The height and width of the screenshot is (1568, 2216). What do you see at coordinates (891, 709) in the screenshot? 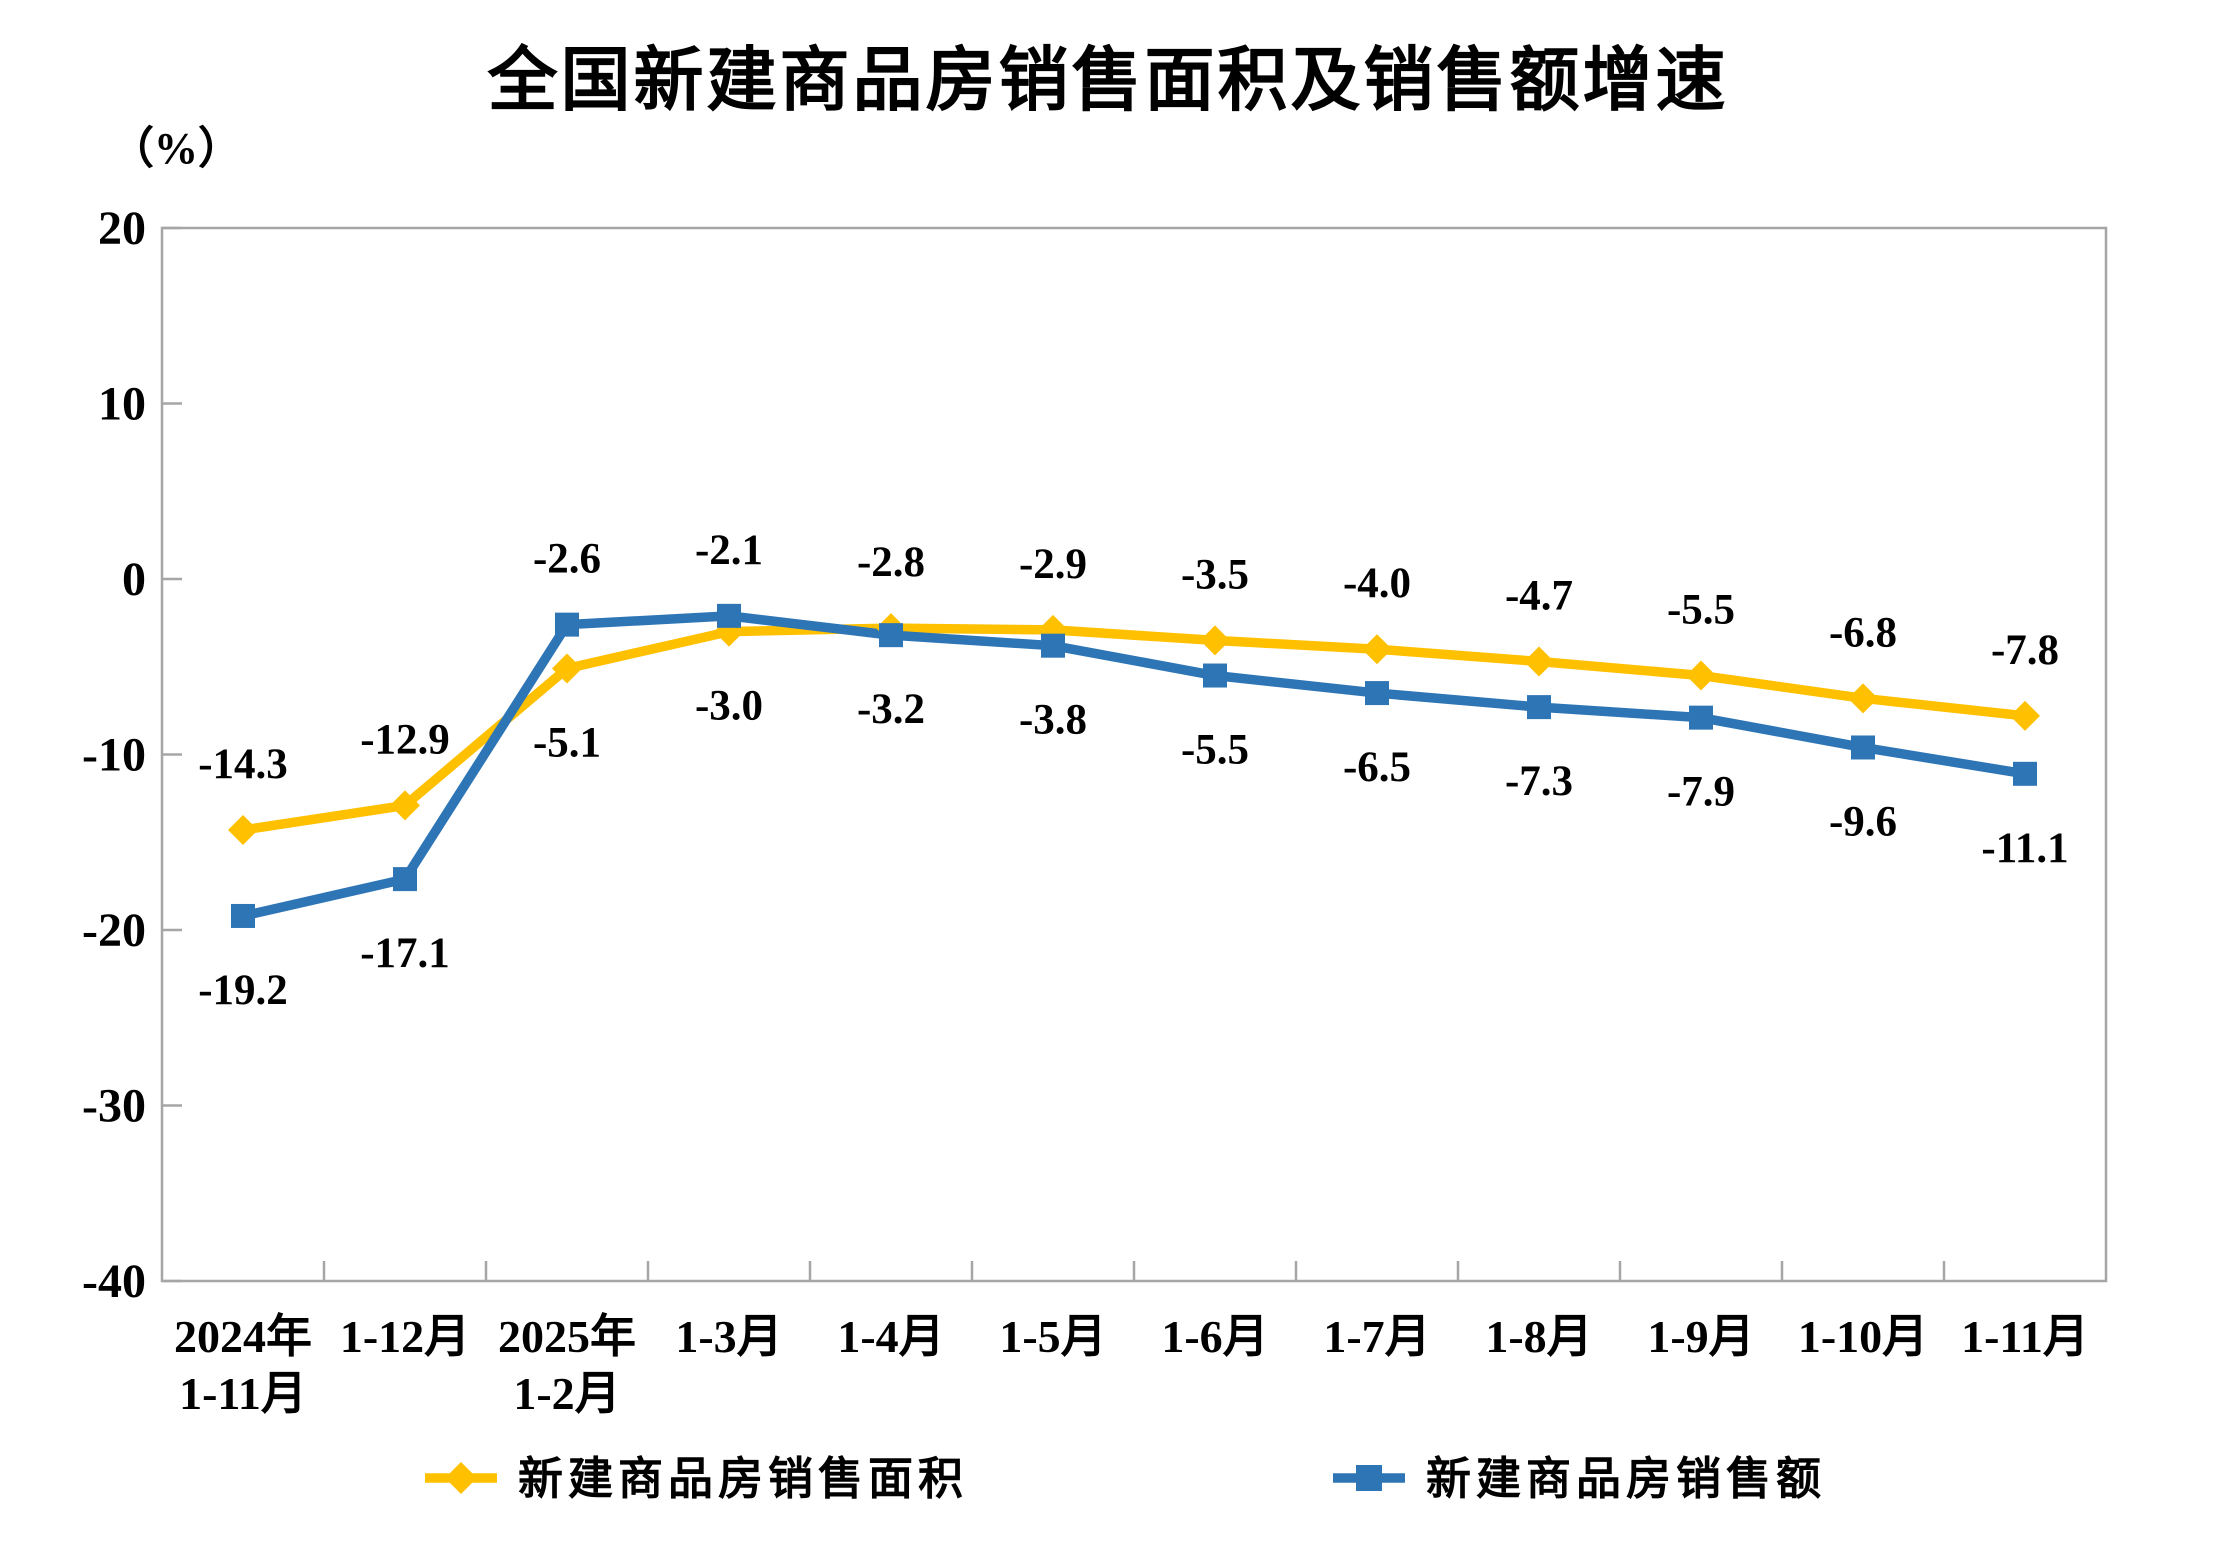
I see `data-label-1: -3.2` at bounding box center [891, 709].